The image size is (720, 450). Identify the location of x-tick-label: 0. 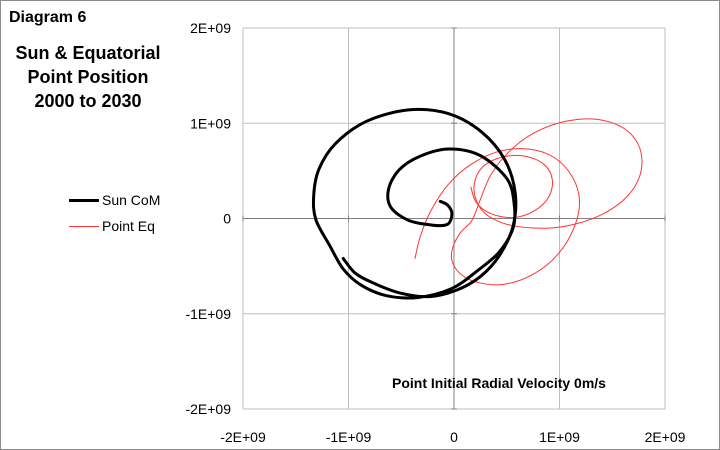
(454, 437).